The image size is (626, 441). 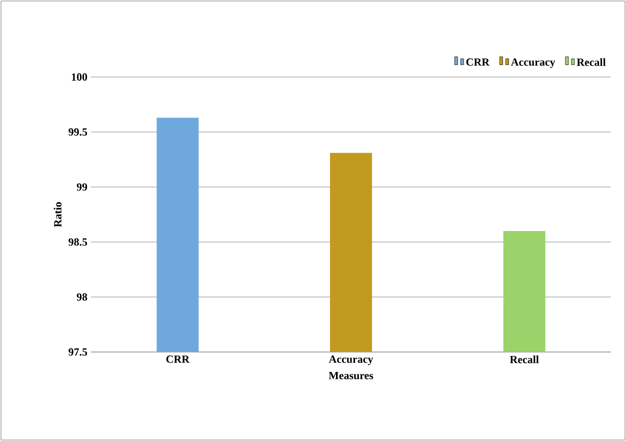 What do you see at coordinates (78, 242) in the screenshot?
I see `y-tick-label: 98.5` at bounding box center [78, 242].